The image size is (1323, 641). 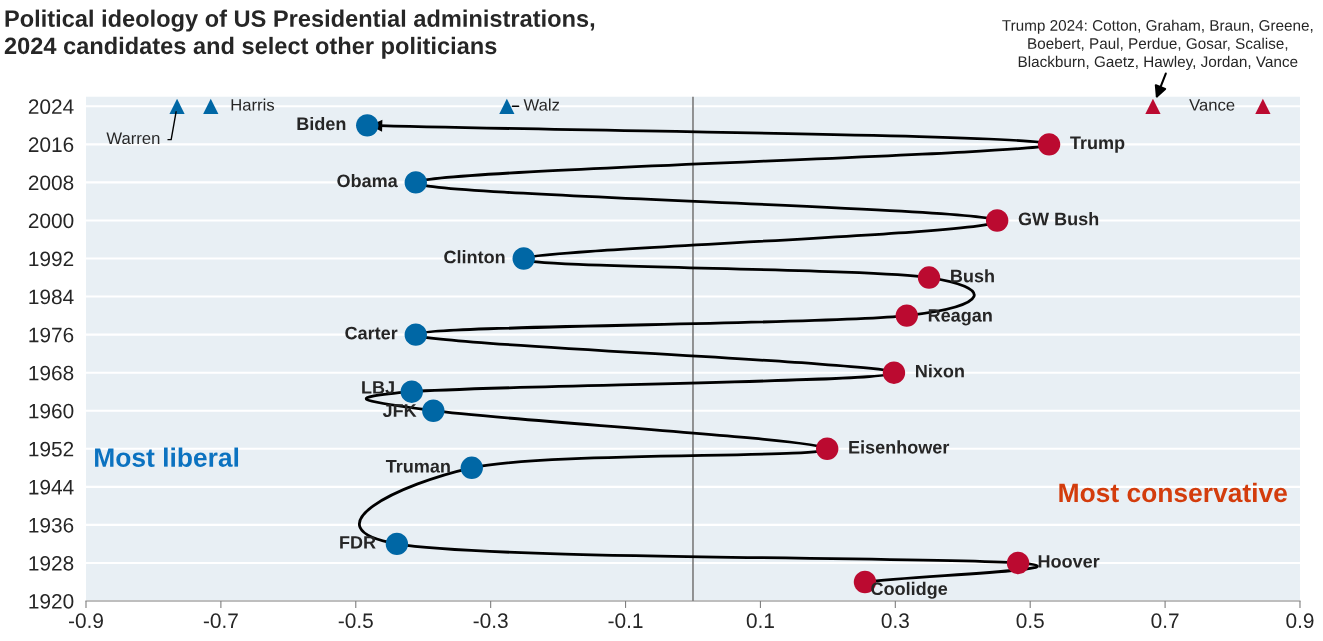 I want to click on y-tick-label: 1920, so click(x=51, y=601).